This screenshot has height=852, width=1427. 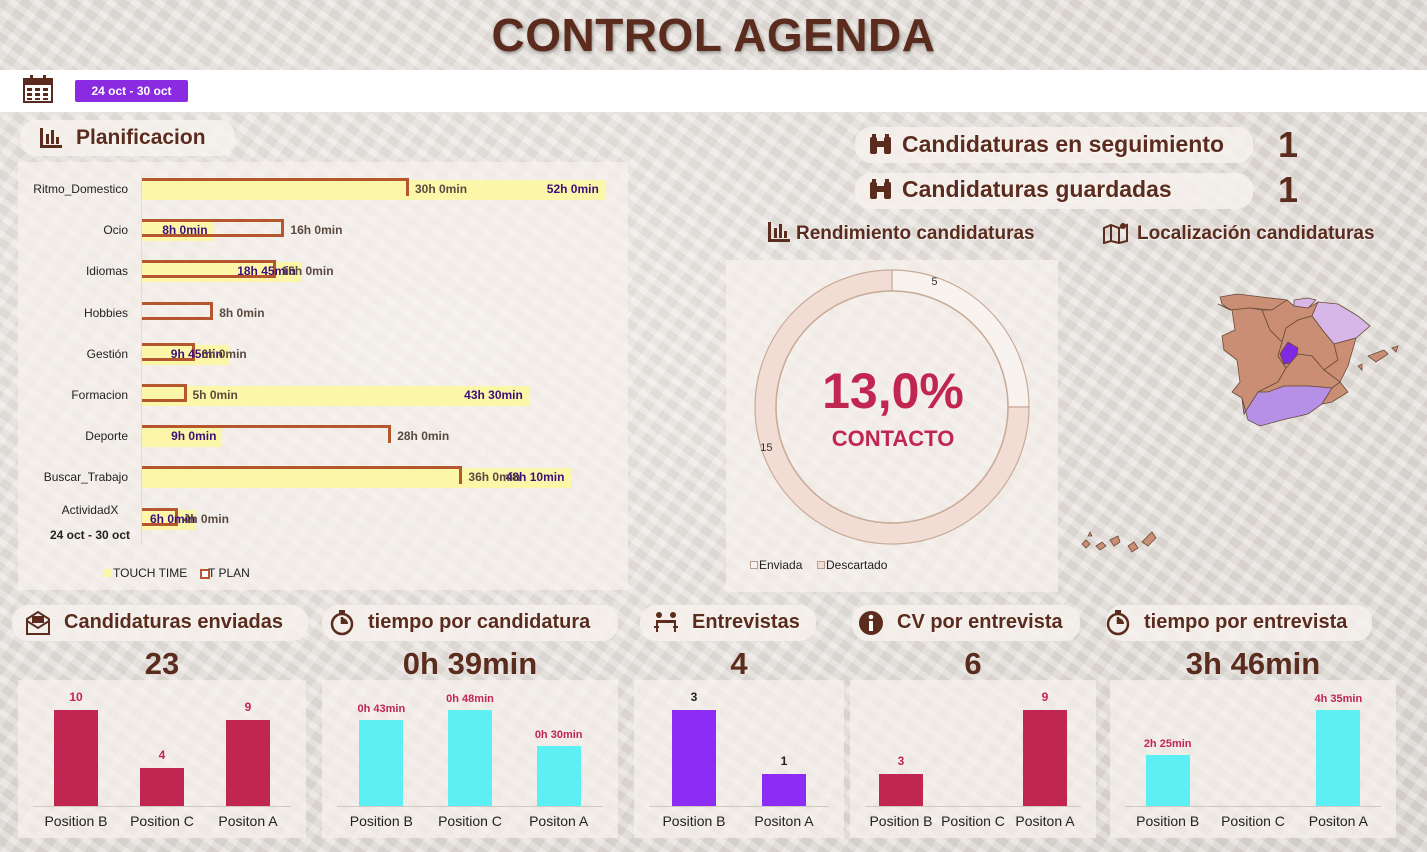 I want to click on label-t-plan: 8h 0min, so click(x=242, y=312).